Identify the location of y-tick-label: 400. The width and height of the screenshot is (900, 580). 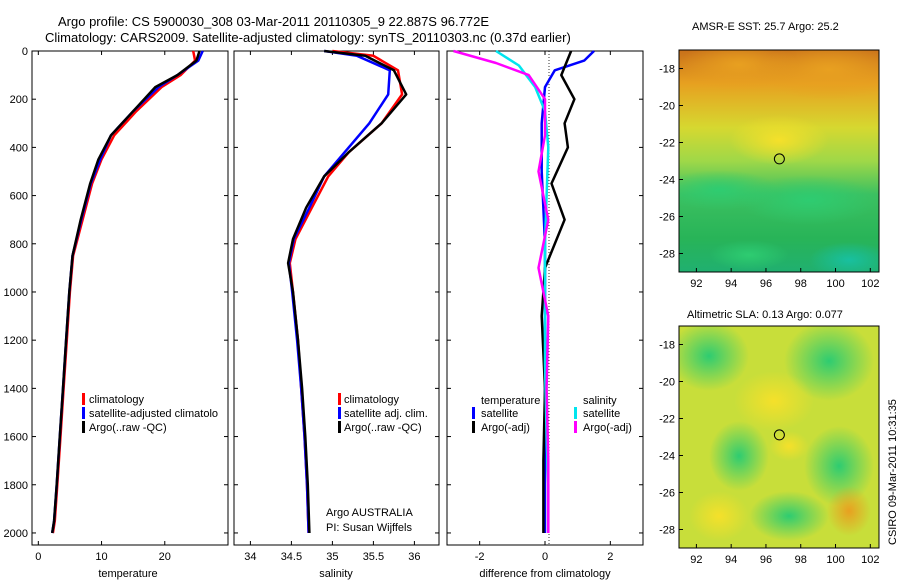
(19, 148).